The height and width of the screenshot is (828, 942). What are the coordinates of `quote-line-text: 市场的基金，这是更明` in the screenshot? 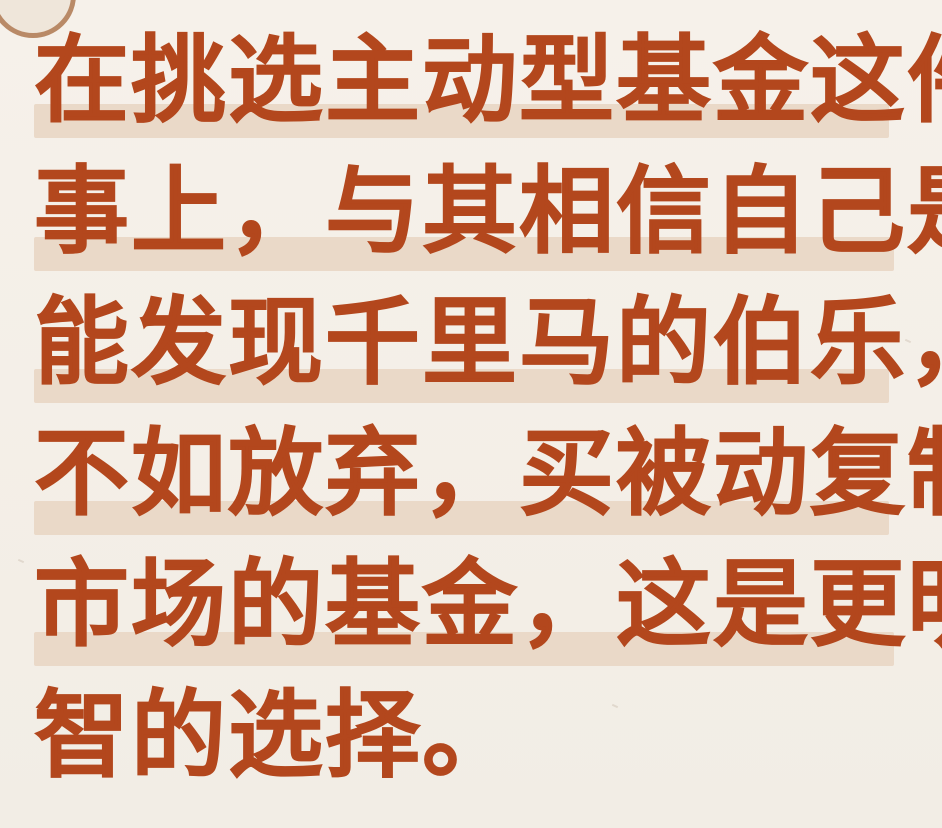 It's located at (488, 605).